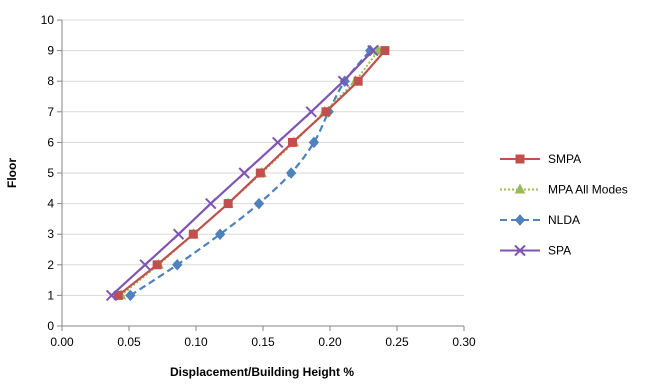  Describe the element at coordinates (588, 190) in the screenshot. I see `legend-label: MPA All Modes` at that location.